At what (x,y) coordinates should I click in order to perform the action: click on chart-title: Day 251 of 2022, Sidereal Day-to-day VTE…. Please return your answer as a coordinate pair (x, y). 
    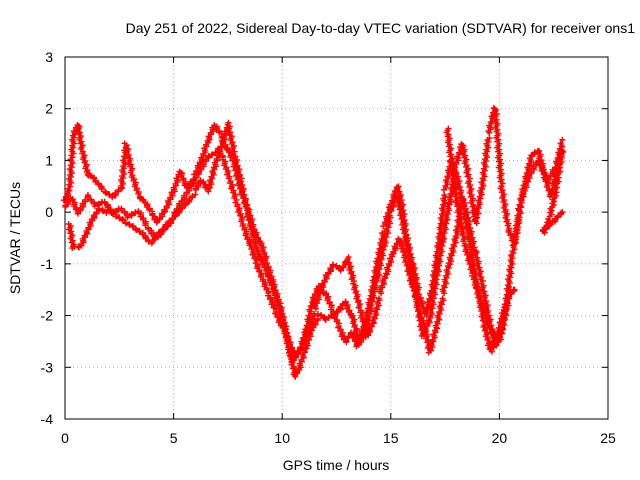
    Looking at the image, I should click on (381, 28).